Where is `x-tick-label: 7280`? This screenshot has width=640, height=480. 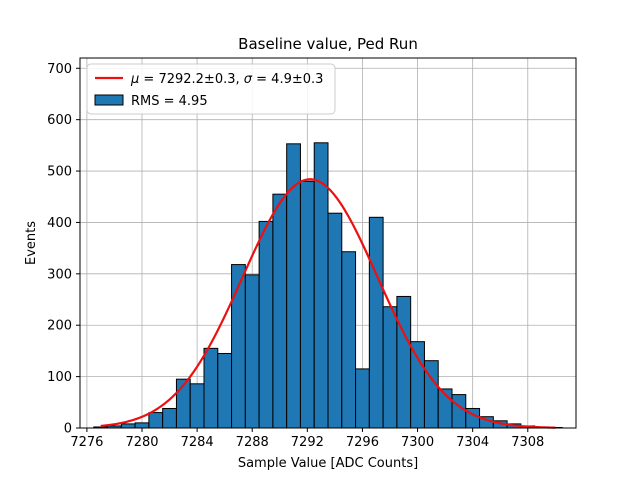 x-tick-label: 7280 is located at coordinates (141, 442).